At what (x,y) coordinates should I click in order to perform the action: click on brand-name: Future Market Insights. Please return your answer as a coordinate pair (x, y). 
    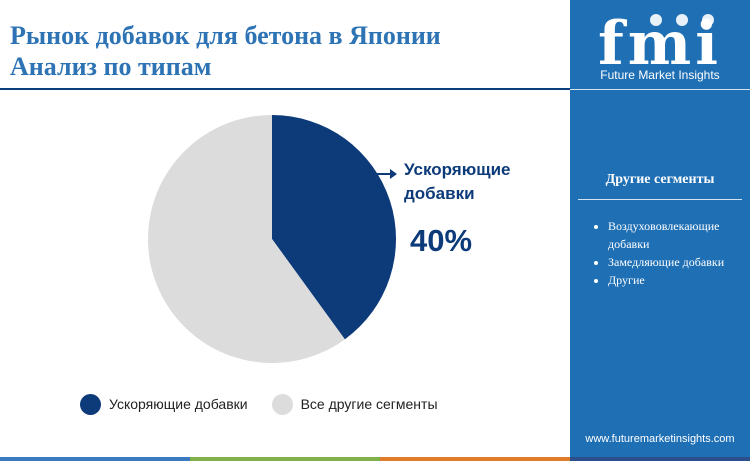
    Looking at the image, I should click on (660, 75).